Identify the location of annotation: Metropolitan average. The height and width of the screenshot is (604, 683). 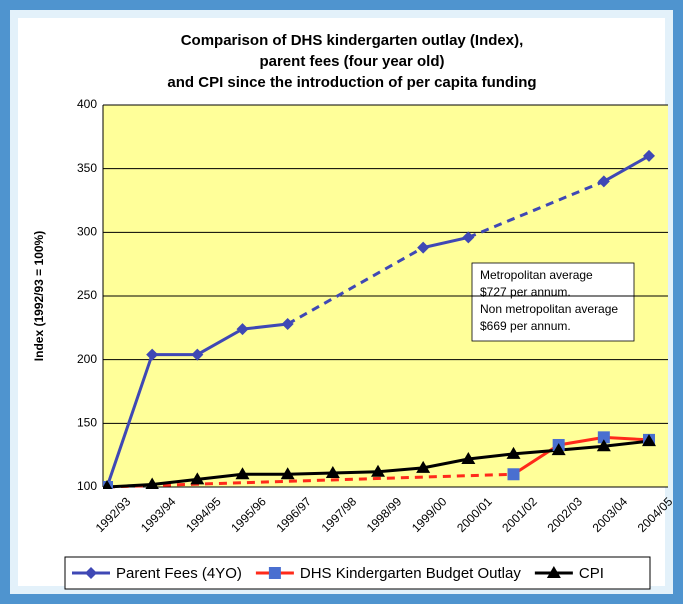
(536, 275).